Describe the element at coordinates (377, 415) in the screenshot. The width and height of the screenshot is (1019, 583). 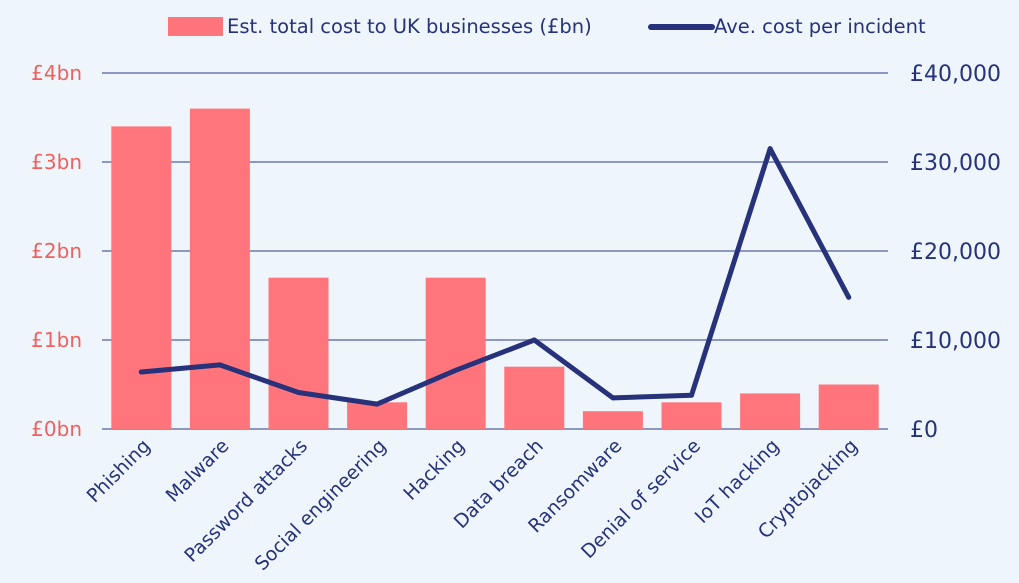
I see `bar-social-engineering` at that location.